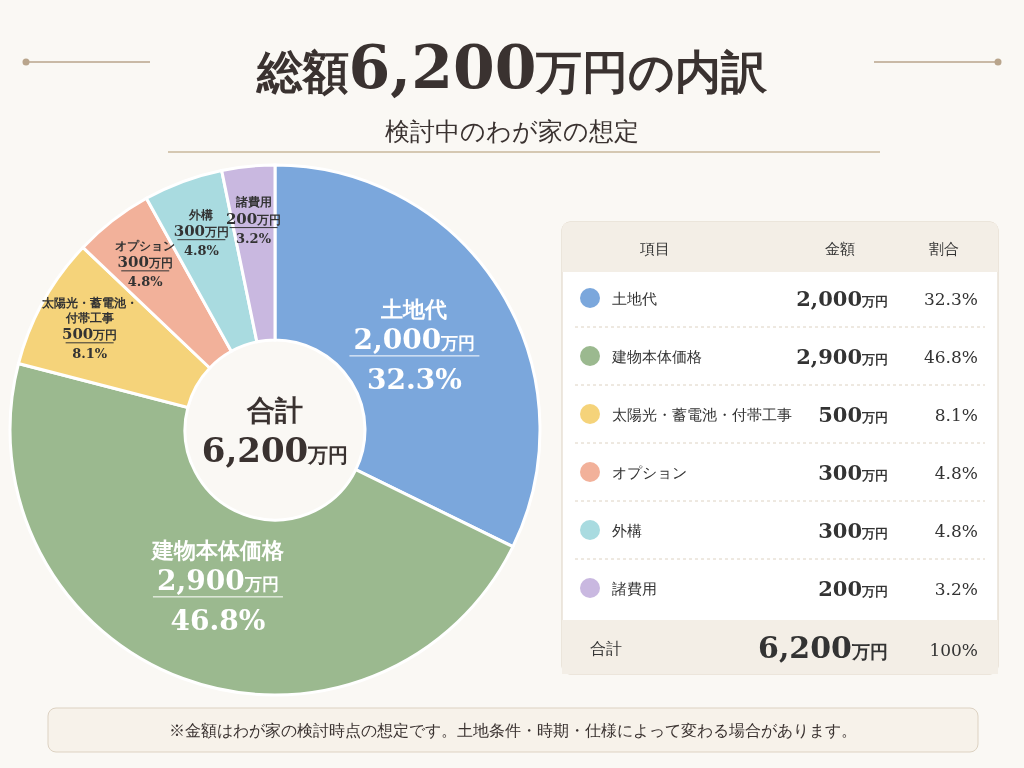 The image size is (1024, 768). Describe the element at coordinates (842, 298) in the screenshot. I see `text: 2,000万円` at that location.